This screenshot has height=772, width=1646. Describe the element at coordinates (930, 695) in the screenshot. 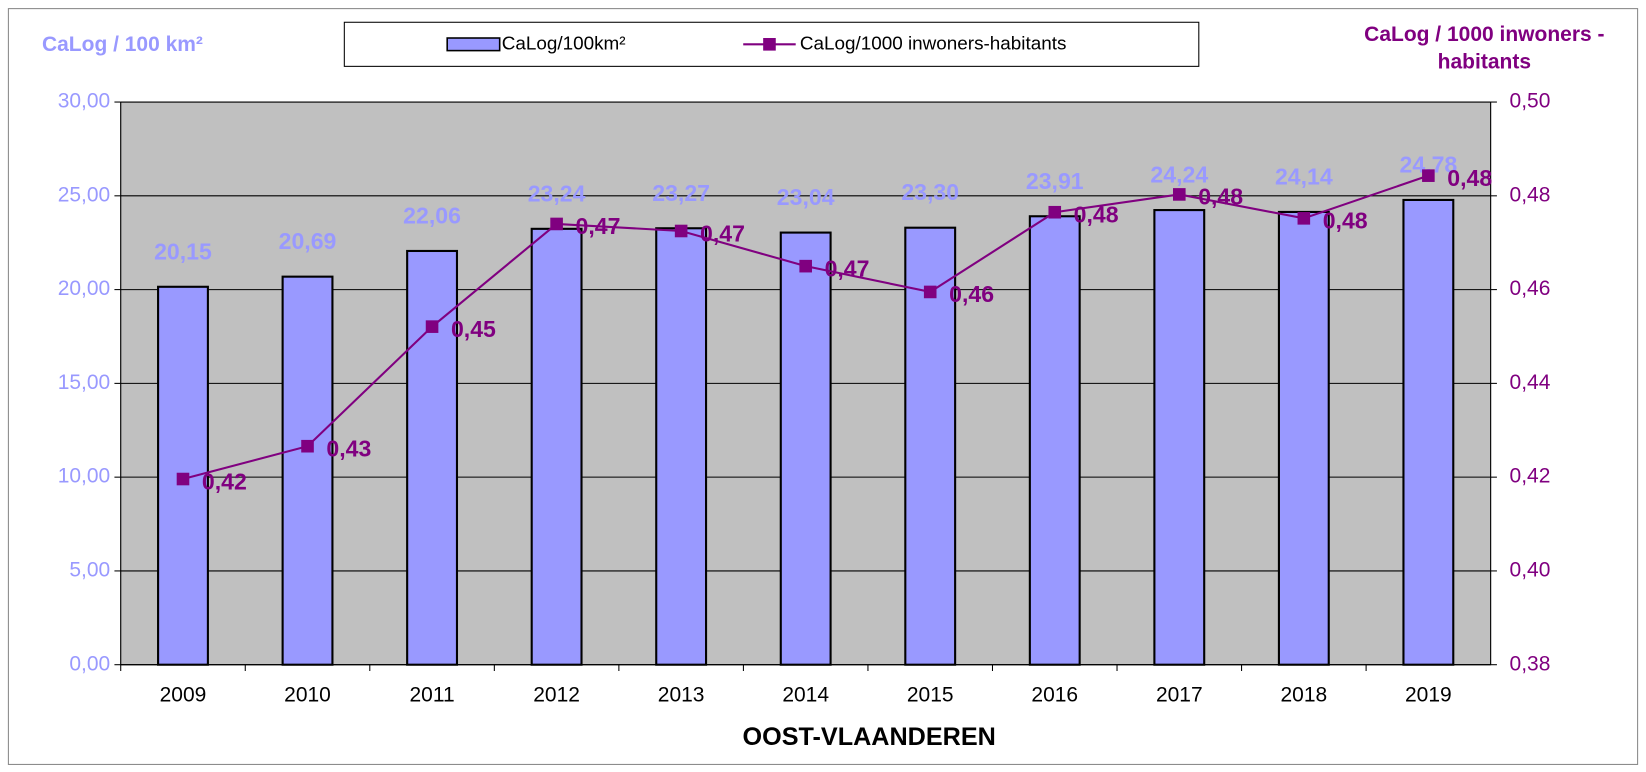

I see `x-tick-label: 2015` at that location.